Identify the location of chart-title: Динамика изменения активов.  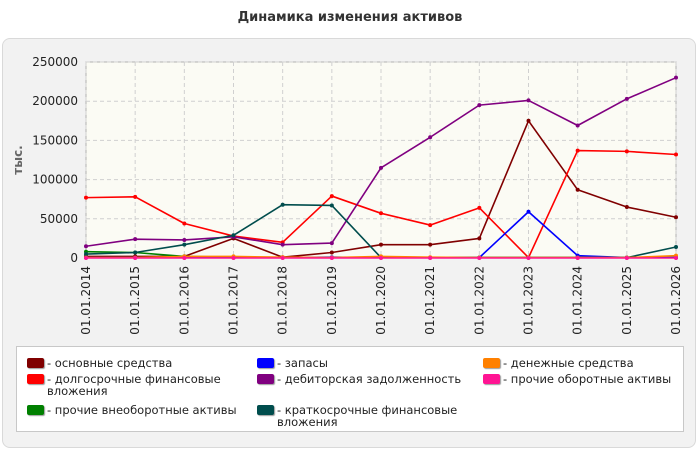
(350, 17).